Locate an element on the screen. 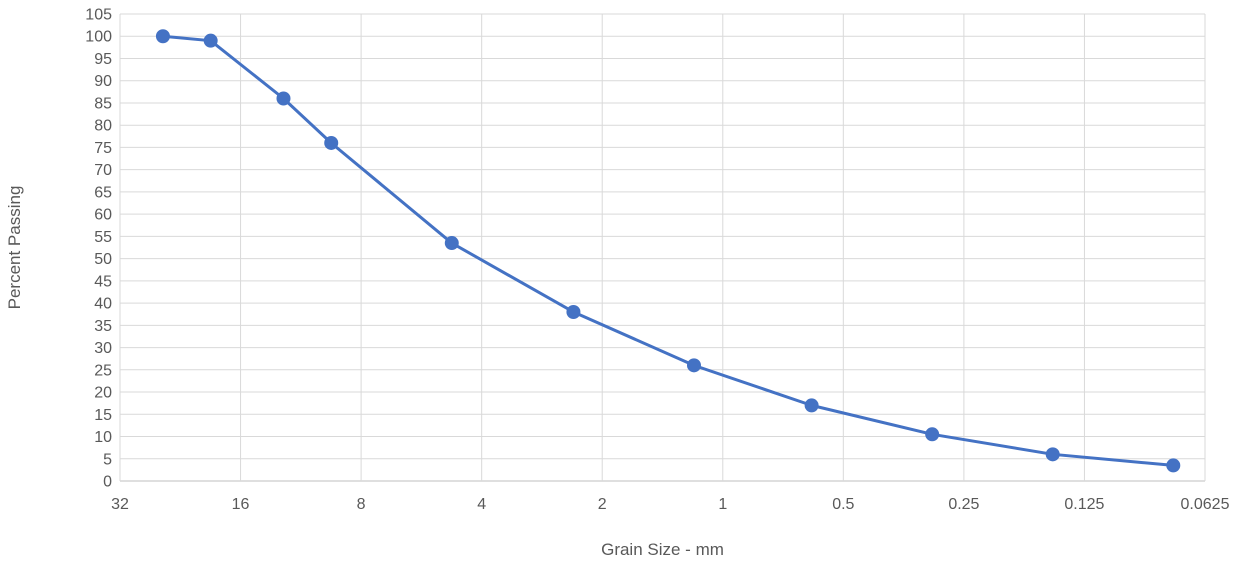 This screenshot has width=1247, height=565. x-tick-label: 32 is located at coordinates (120, 504).